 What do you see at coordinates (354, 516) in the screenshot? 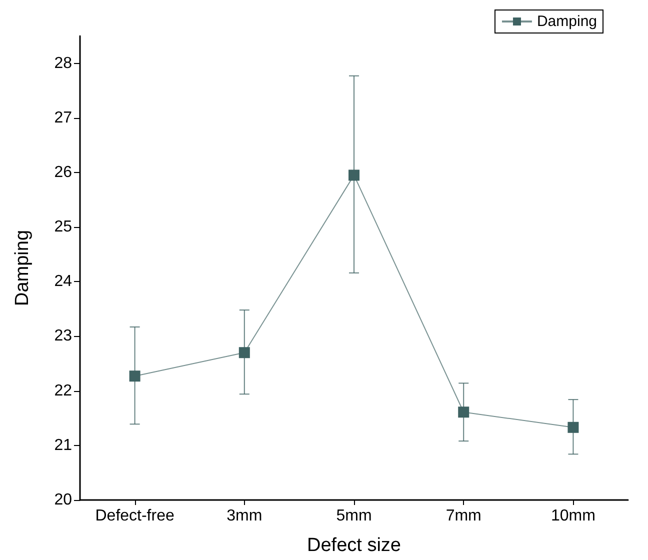
I see `x-tick-label: 5mm` at bounding box center [354, 516].